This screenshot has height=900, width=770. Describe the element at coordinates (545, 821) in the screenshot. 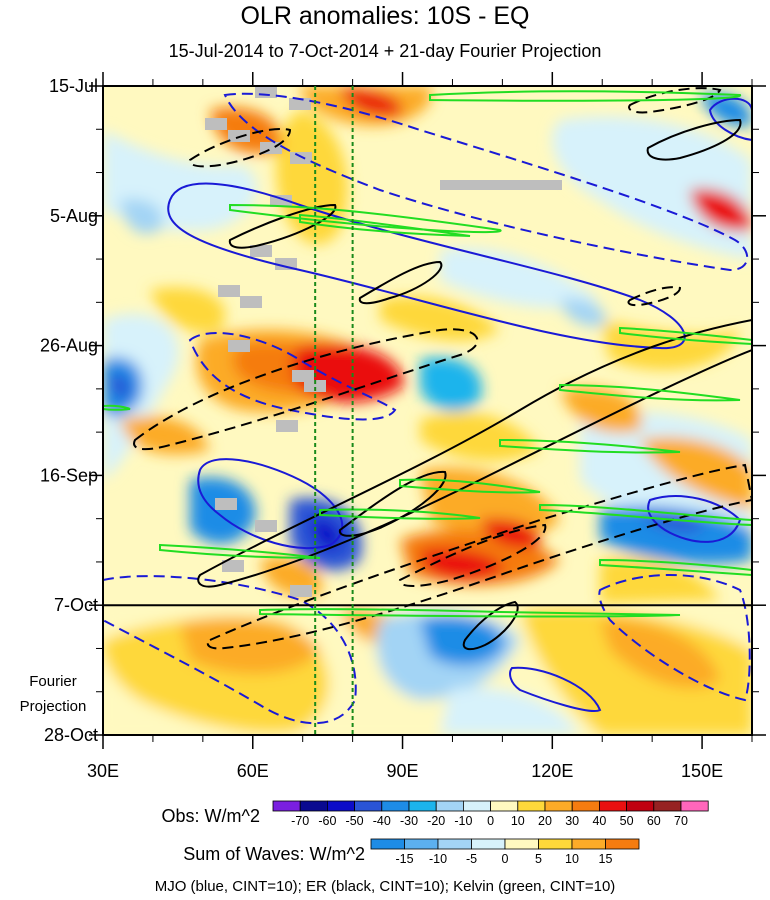

I see `obs-colorbar-tick-label: 20` at that location.